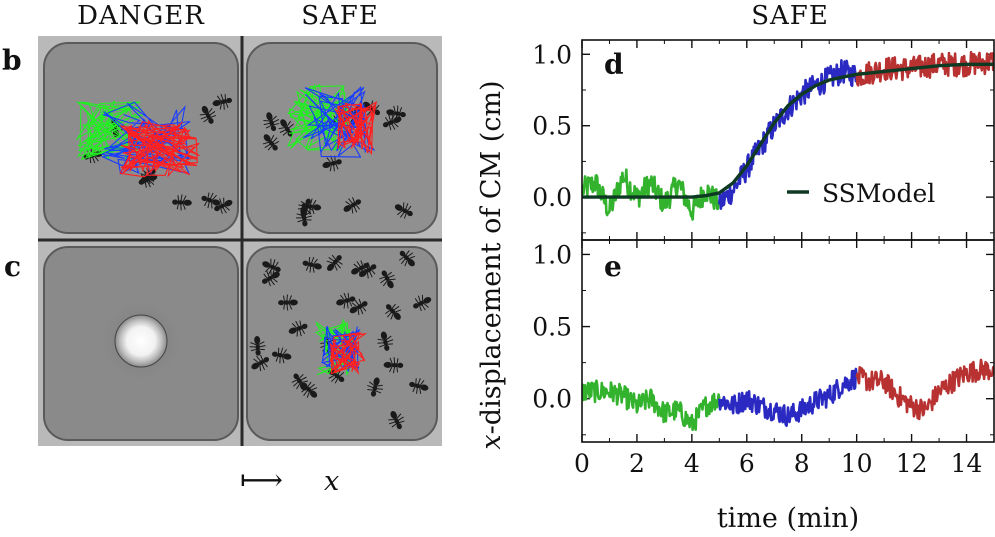 The width and height of the screenshot is (995, 537). I want to click on x-tick-label-4: 8, so click(802, 463).